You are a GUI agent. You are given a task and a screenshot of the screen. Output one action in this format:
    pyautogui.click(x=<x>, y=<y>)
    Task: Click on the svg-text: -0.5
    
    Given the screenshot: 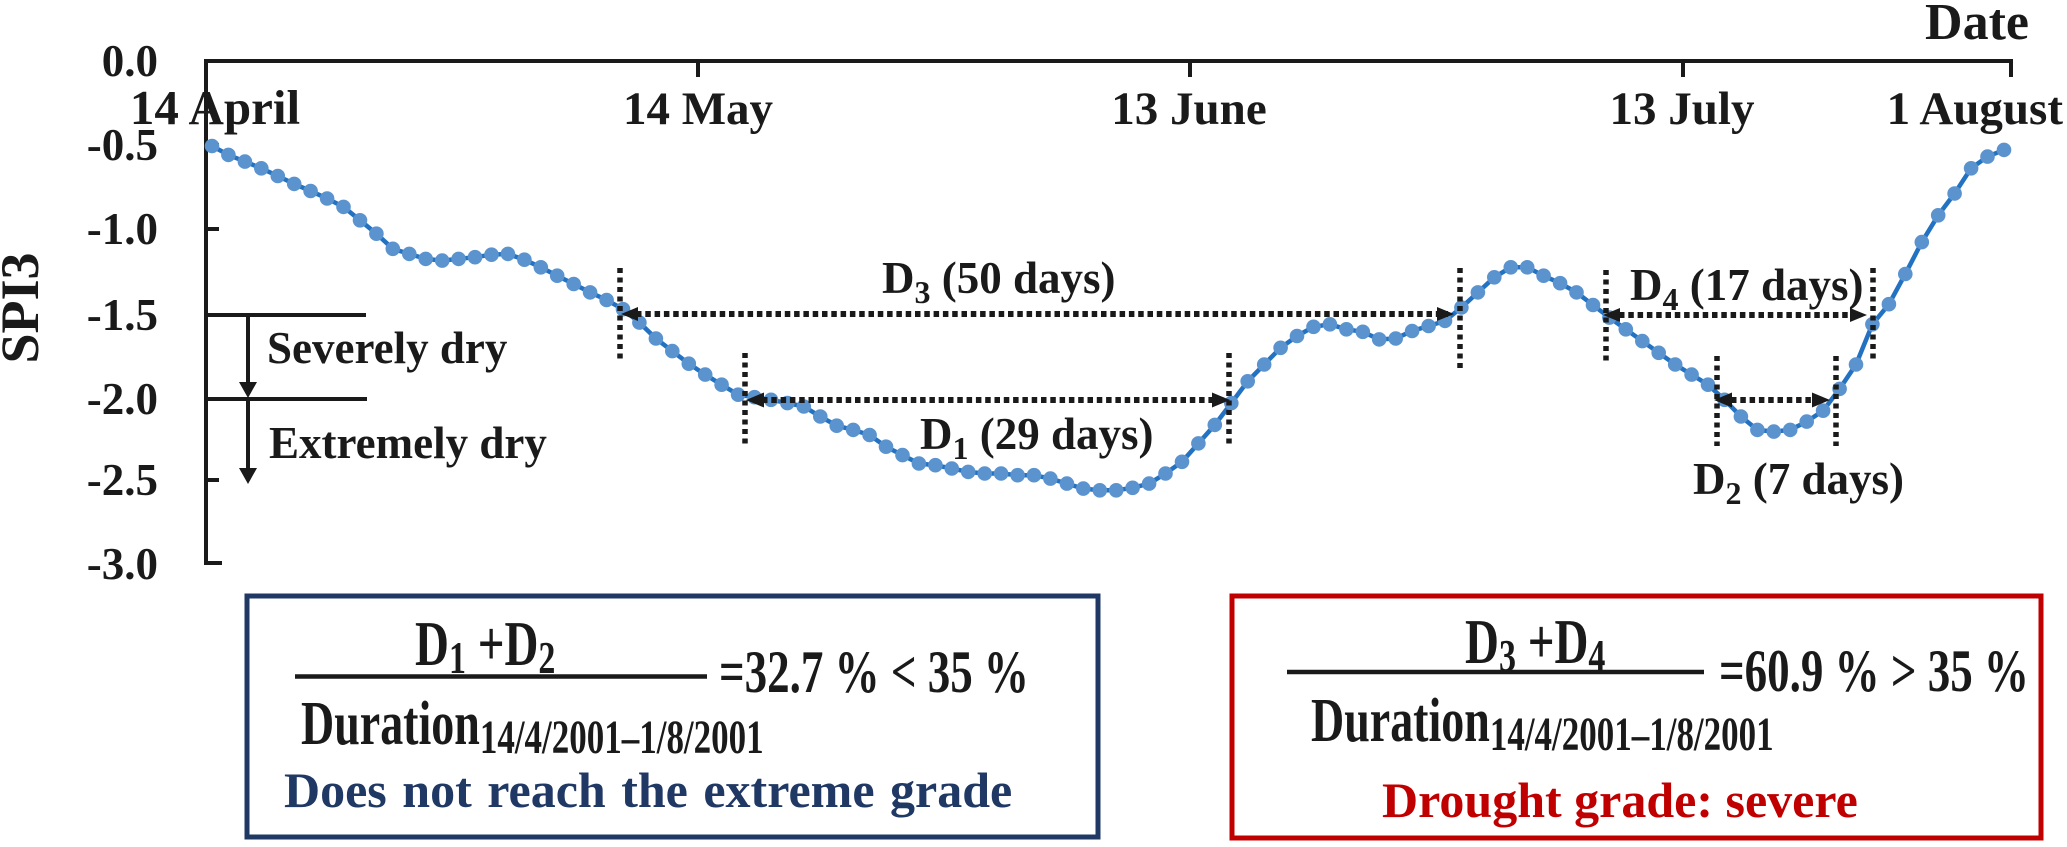 What is the action you would take?
    pyautogui.click(x=122, y=145)
    